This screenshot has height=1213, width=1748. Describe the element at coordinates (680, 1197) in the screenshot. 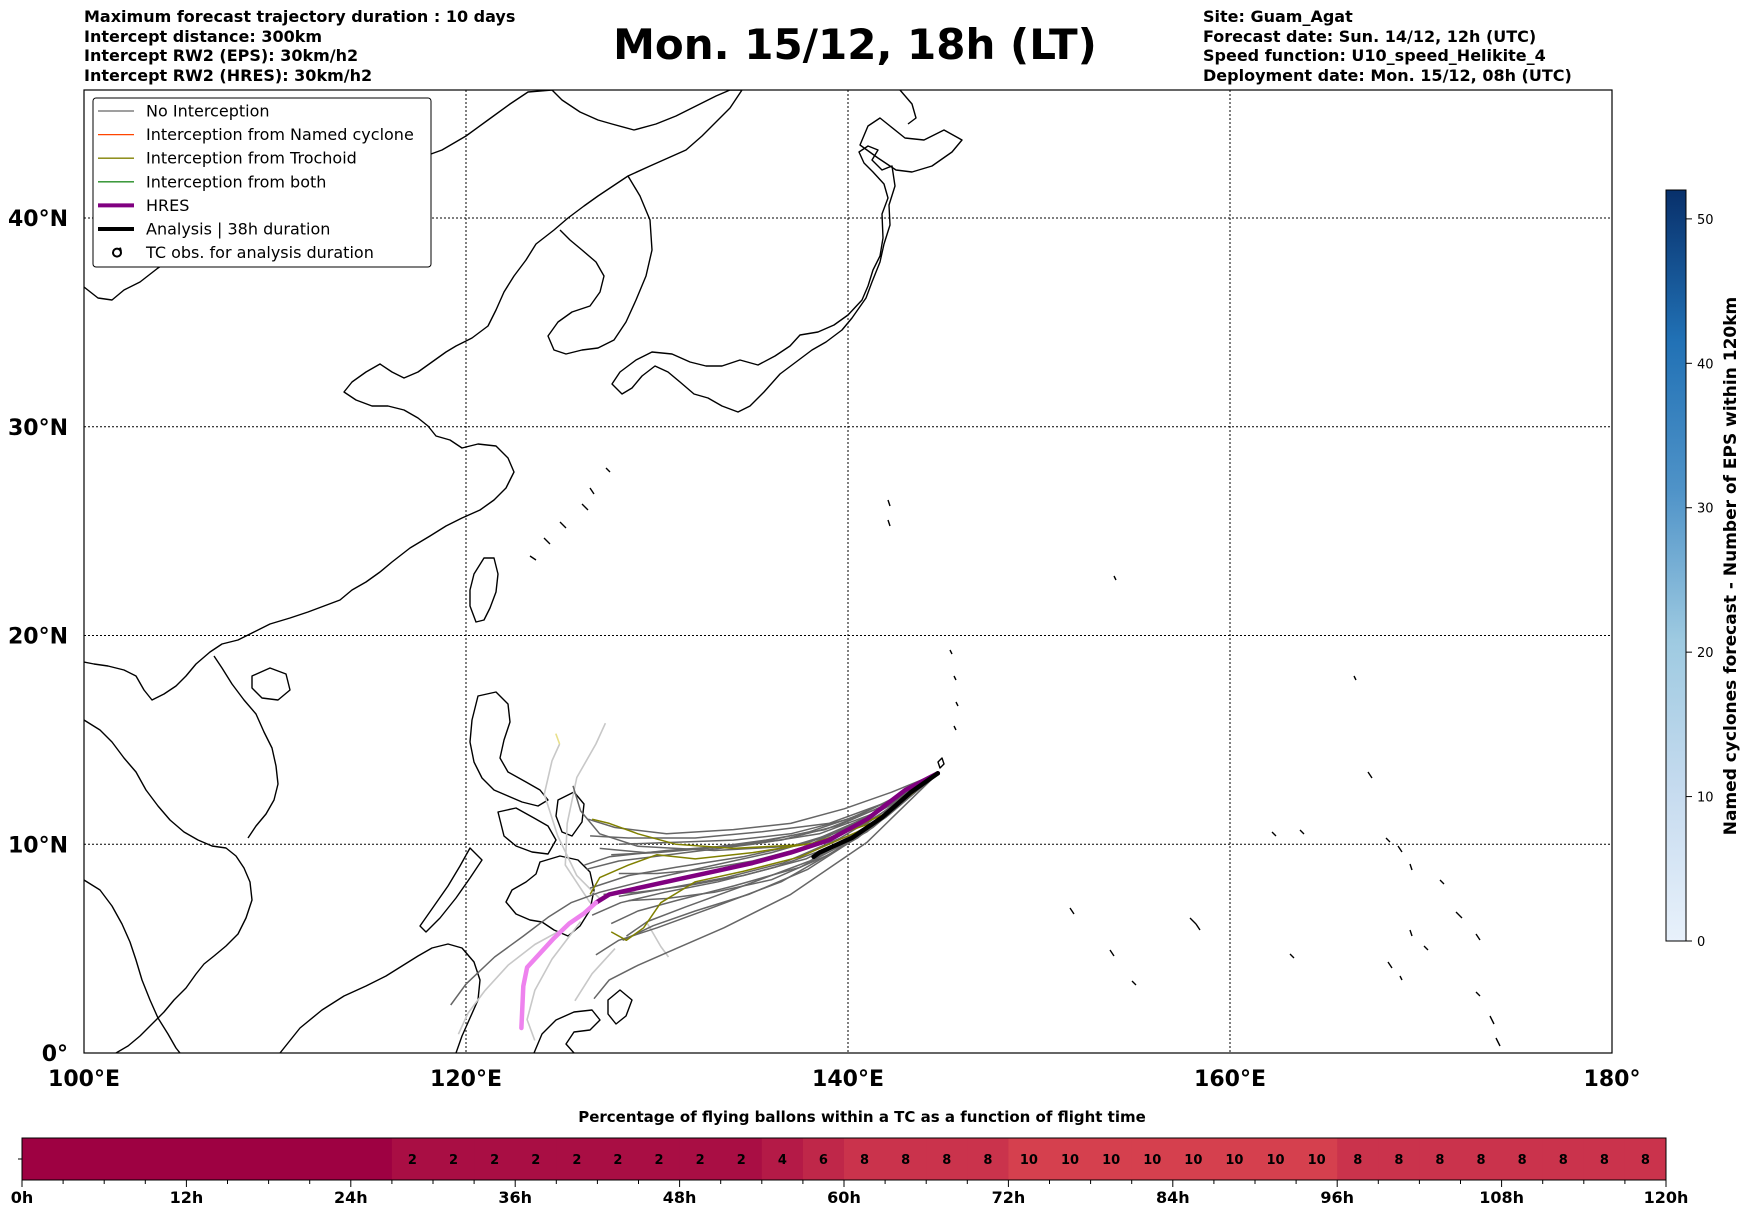

I see `percentage-xtick-label: 48h` at that location.